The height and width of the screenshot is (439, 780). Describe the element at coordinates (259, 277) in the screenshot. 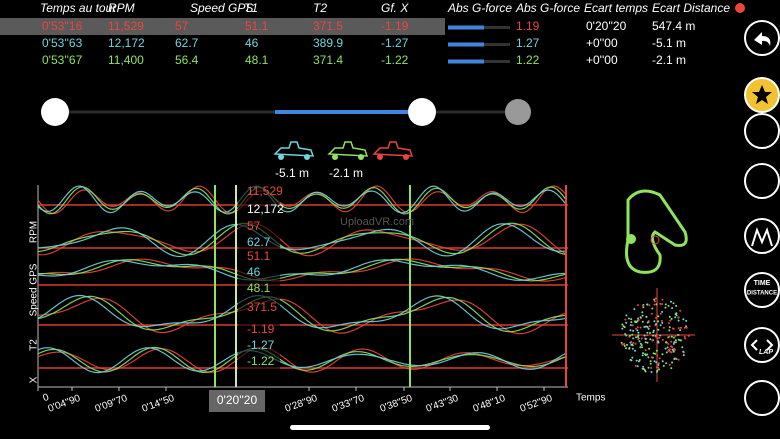

I see `cursor-label-bg` at that location.